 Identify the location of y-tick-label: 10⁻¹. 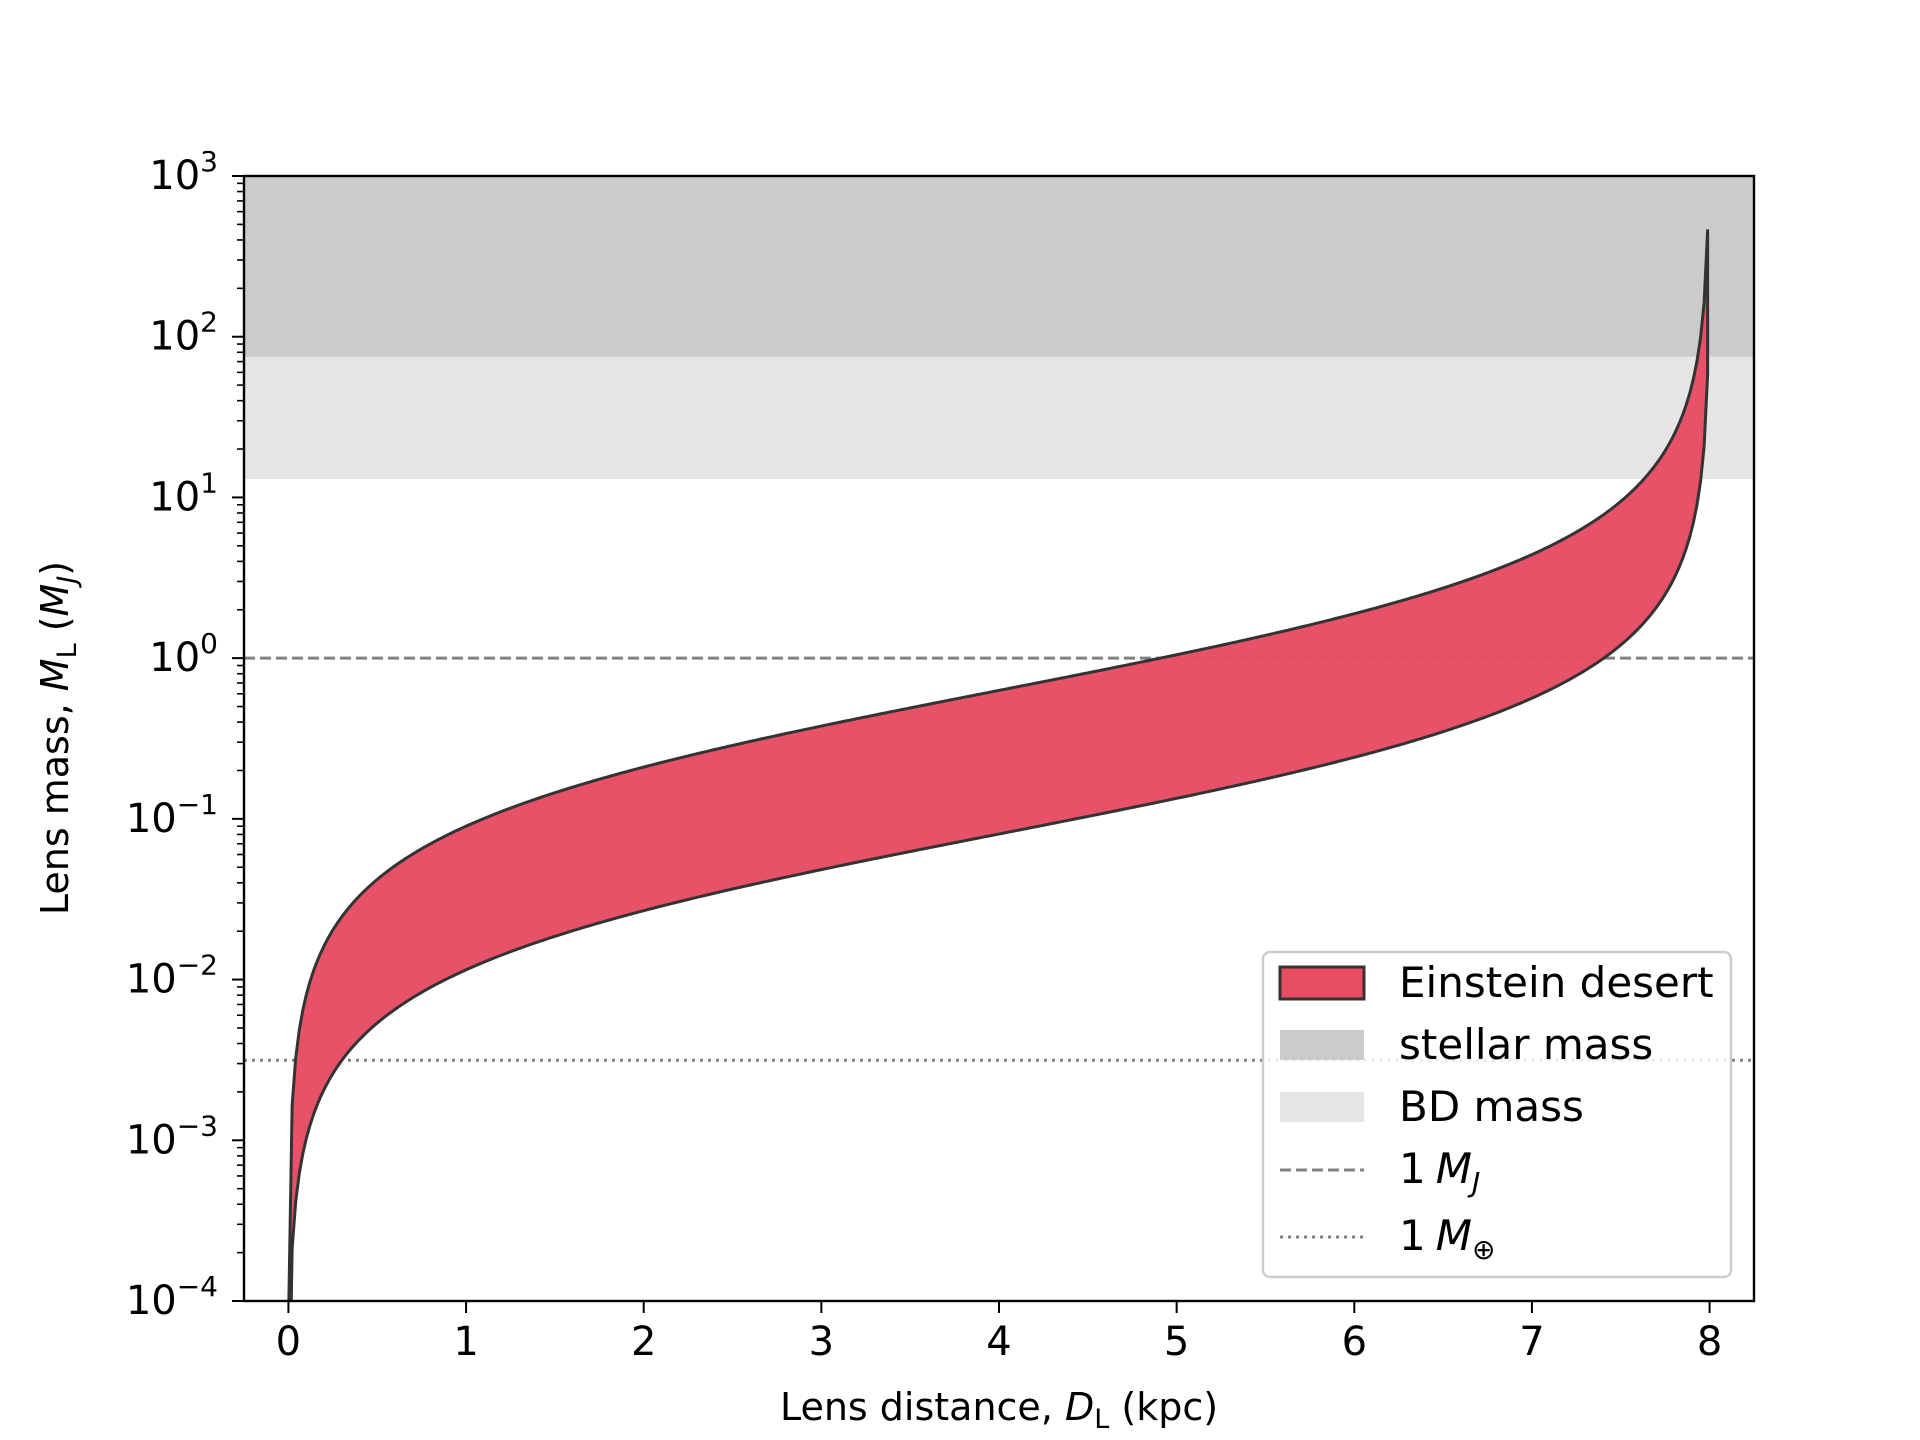
(172, 815).